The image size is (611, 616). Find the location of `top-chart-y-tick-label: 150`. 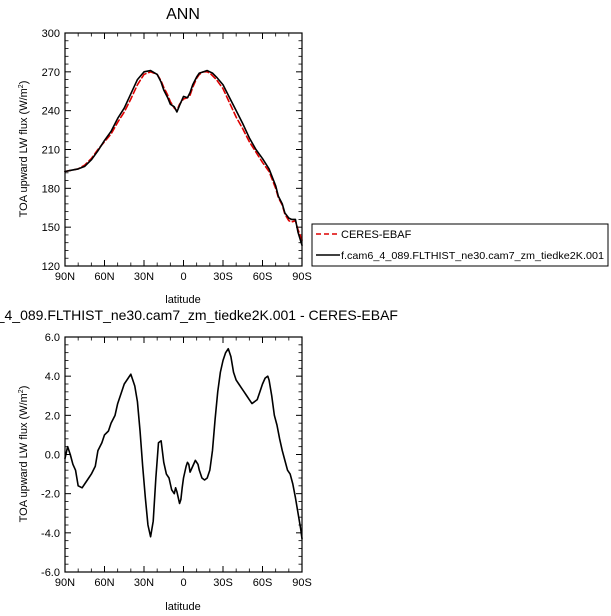

top-chart-y-tick-label: 150 is located at coordinates (51, 228).